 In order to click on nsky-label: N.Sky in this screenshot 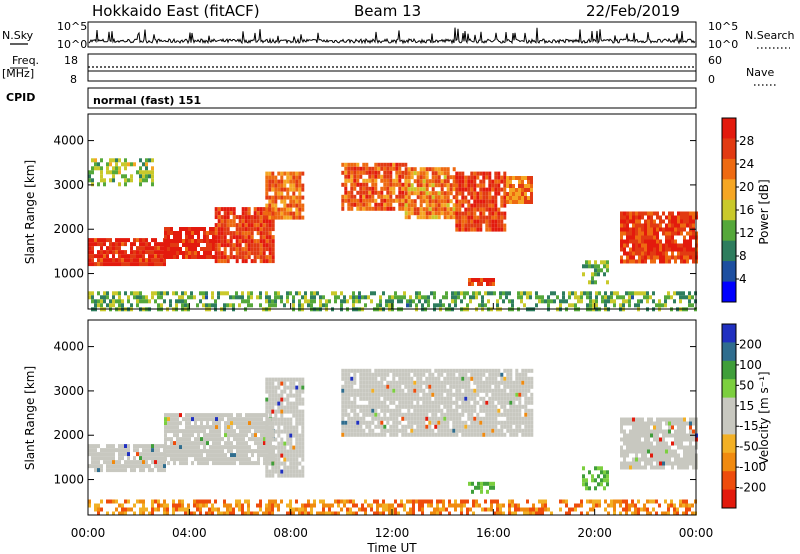, I will do `click(18, 35)`.